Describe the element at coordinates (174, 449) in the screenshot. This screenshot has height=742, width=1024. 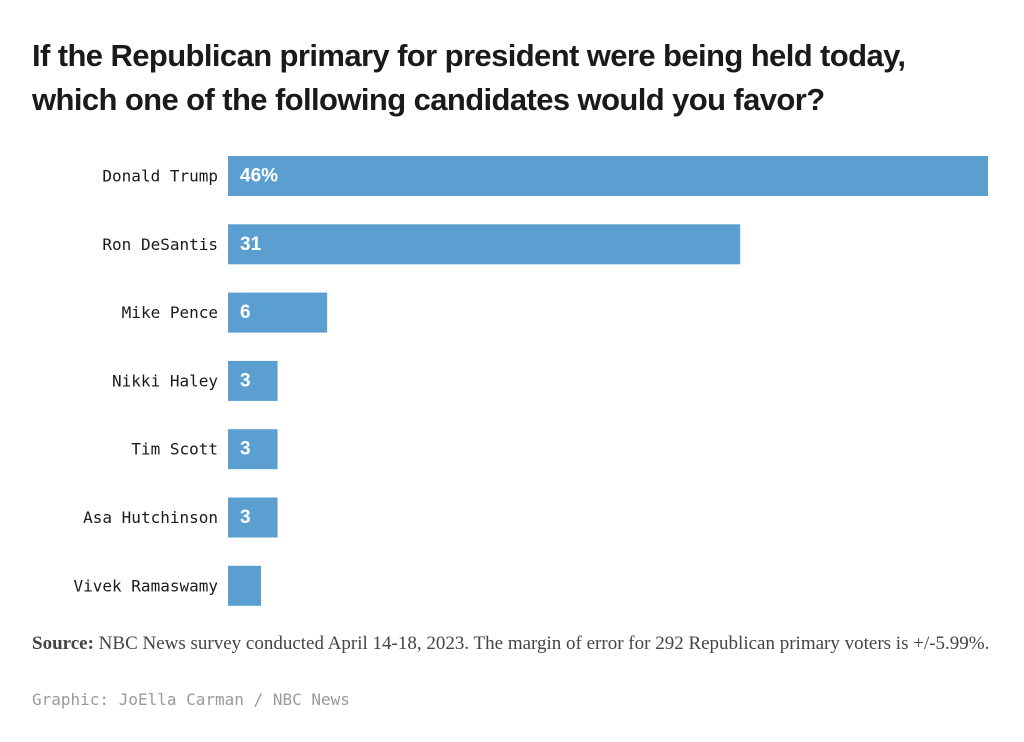
I see `category-label-tim-scott: Tim Scott` at that location.